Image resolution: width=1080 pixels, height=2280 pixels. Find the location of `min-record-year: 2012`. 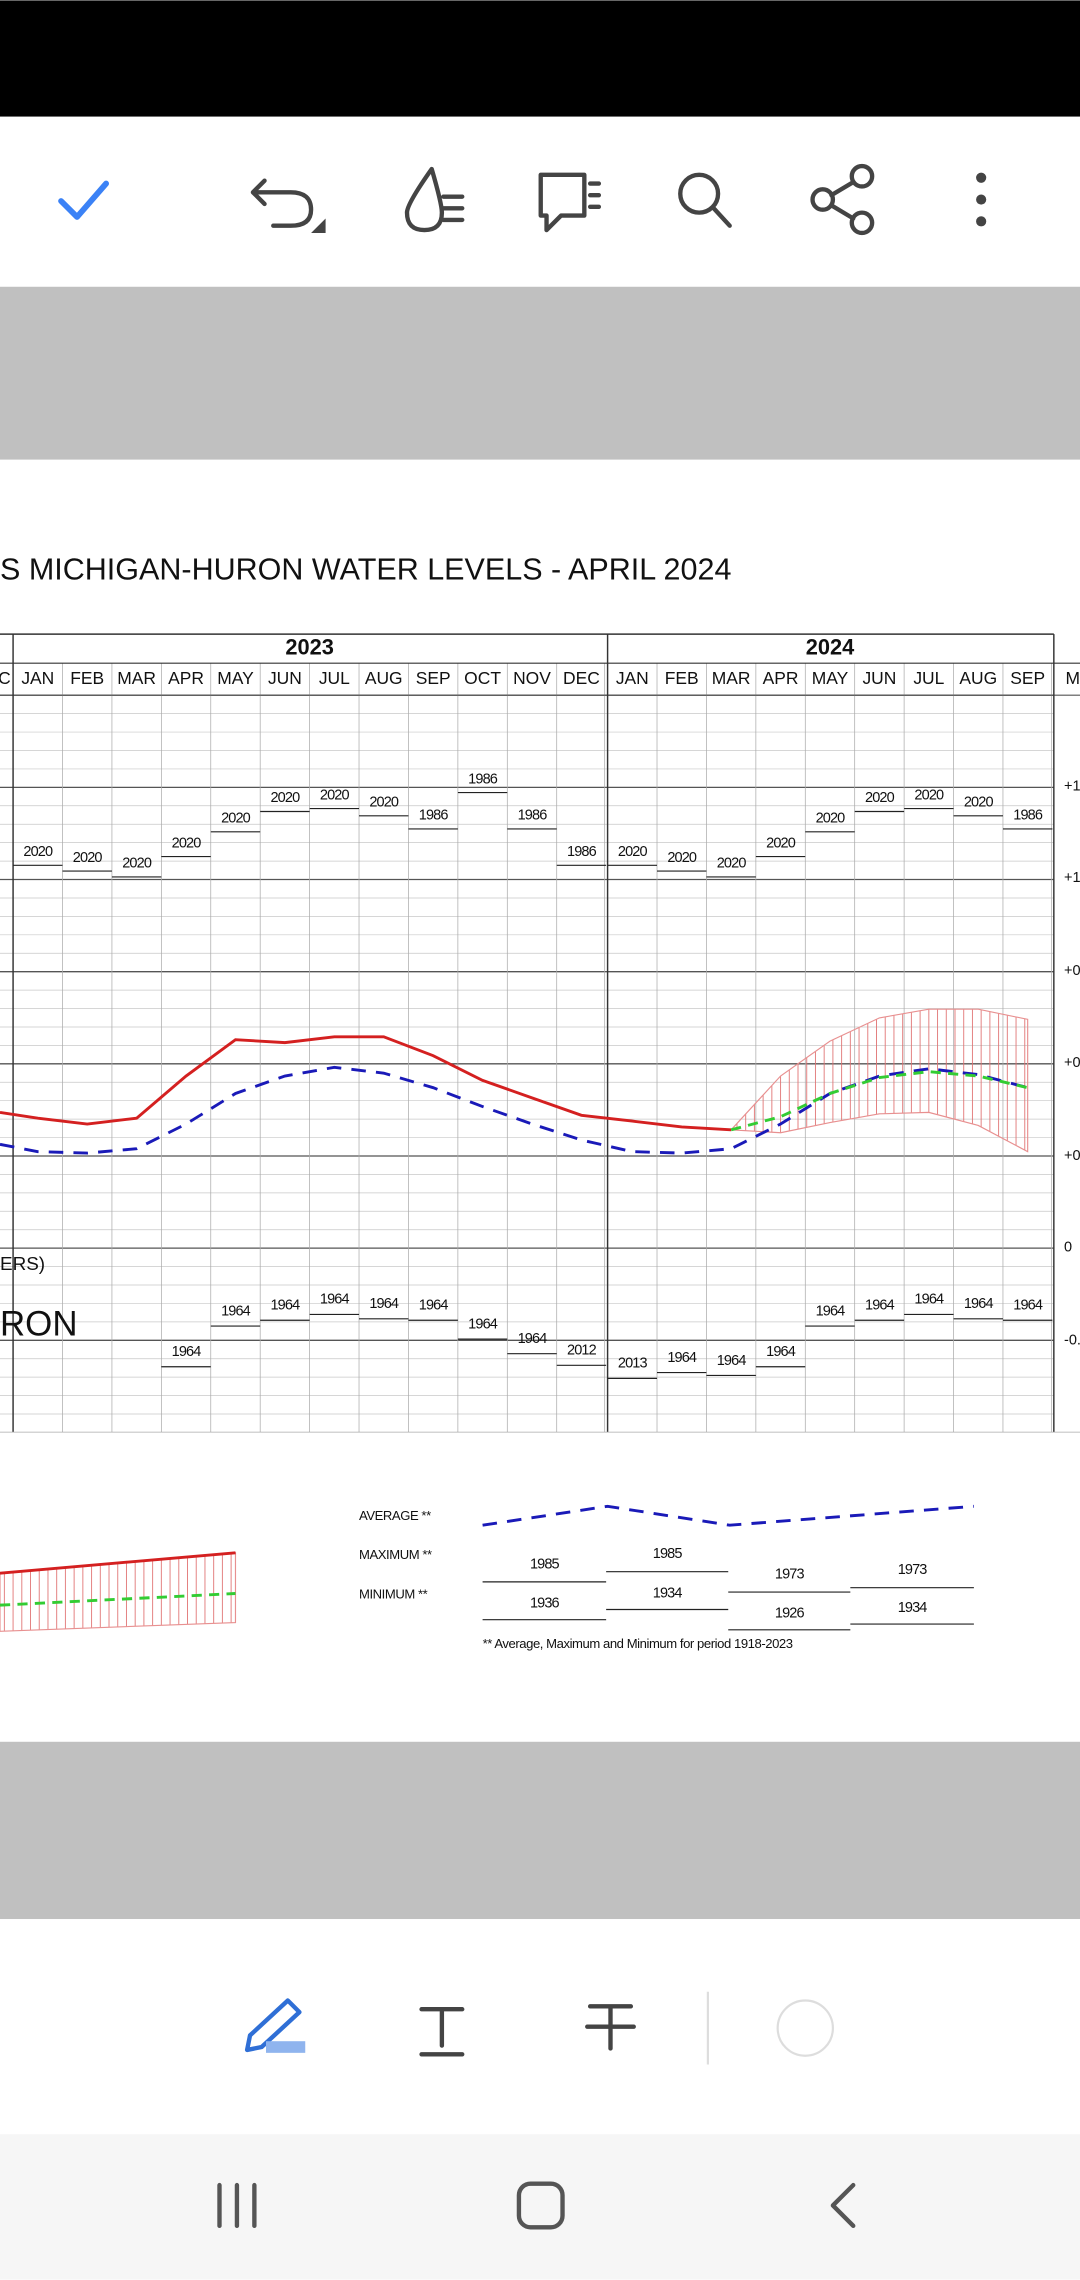

min-record-year: 2012 is located at coordinates (582, 1351).